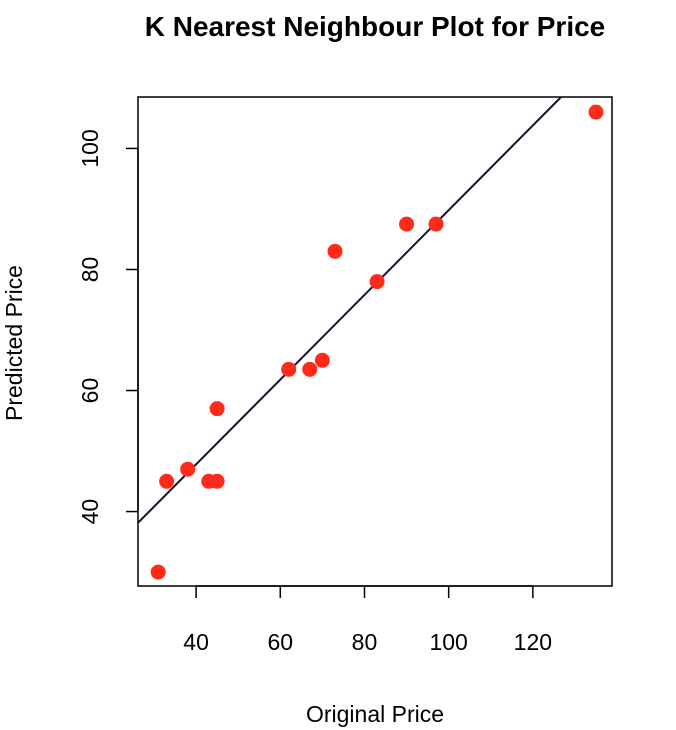 The image size is (676, 730). What do you see at coordinates (280, 642) in the screenshot?
I see `x-tick-label: 60` at bounding box center [280, 642].